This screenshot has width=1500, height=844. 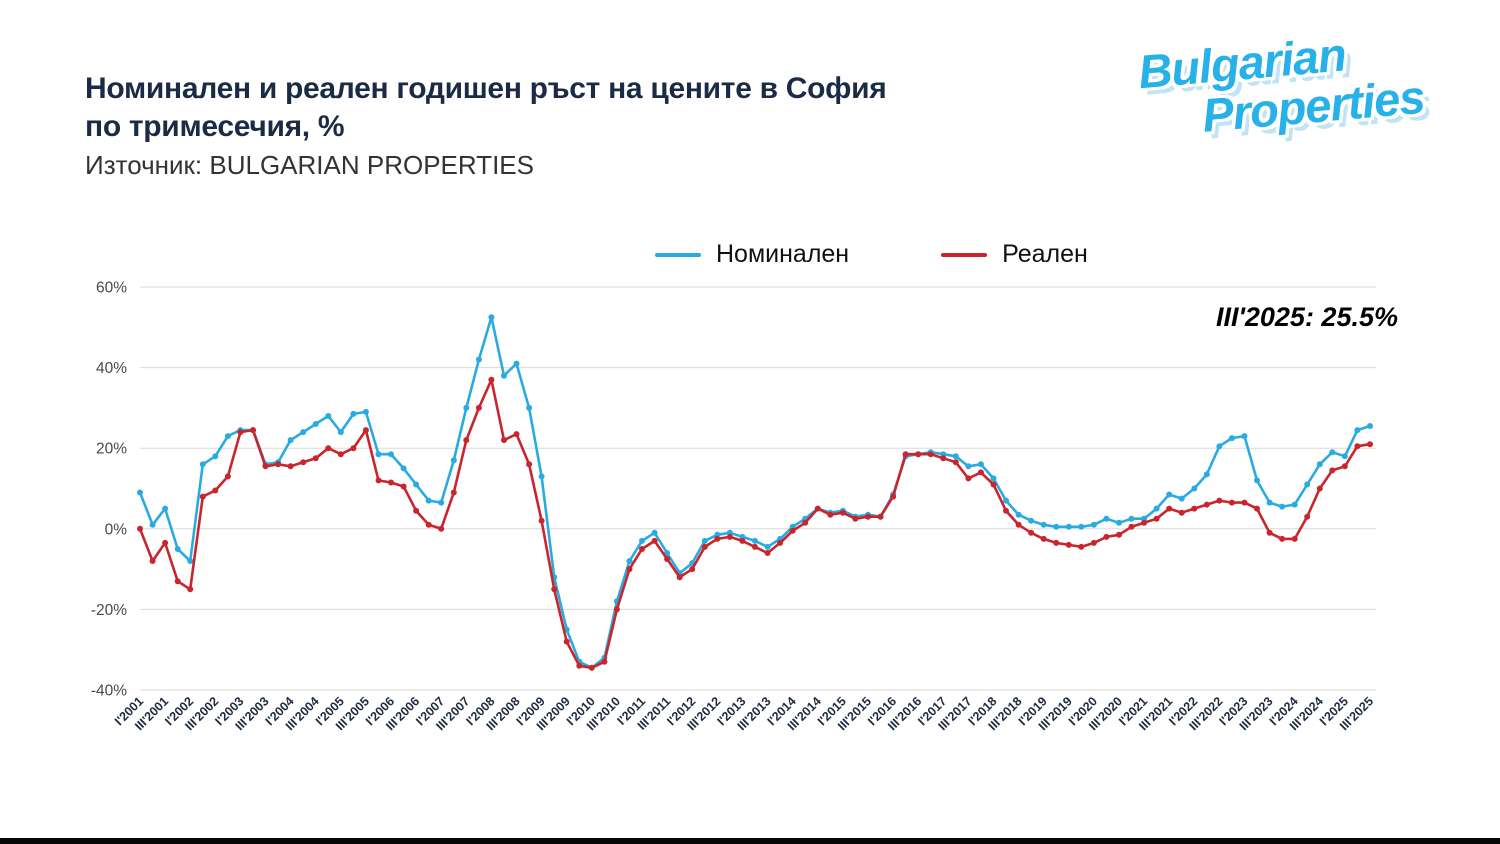 I want to click on real-line-swatch, so click(x=964, y=254).